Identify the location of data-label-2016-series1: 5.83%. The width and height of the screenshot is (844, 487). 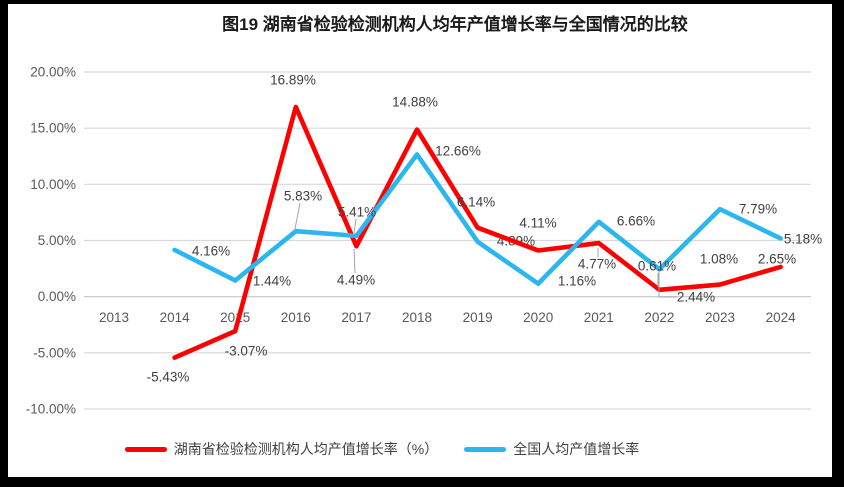
(303, 196).